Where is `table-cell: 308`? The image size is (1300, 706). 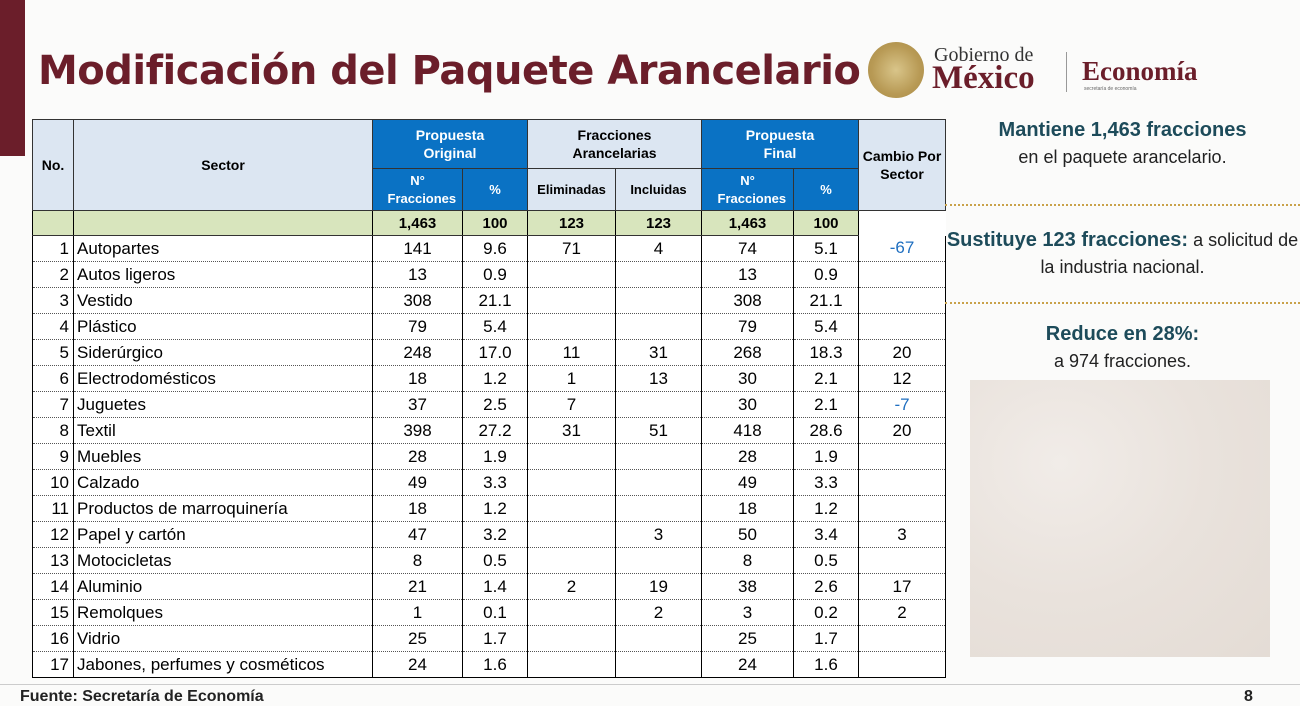 table-cell: 308 is located at coordinates (747, 300).